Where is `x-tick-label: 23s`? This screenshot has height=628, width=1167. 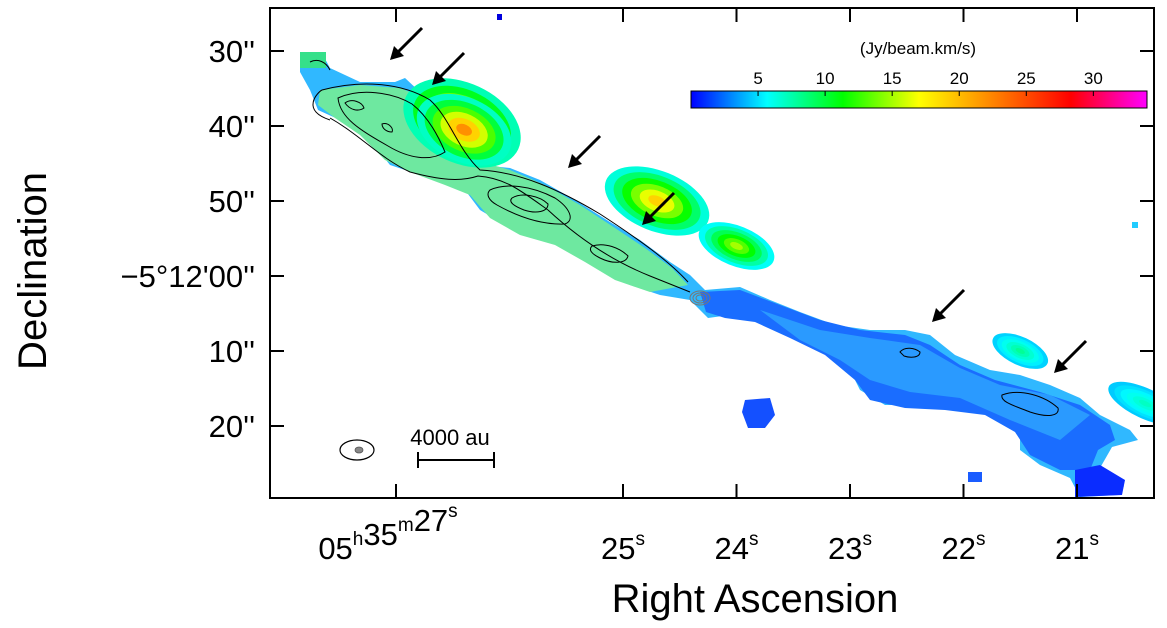 x-tick-label: 23s is located at coordinates (850, 547).